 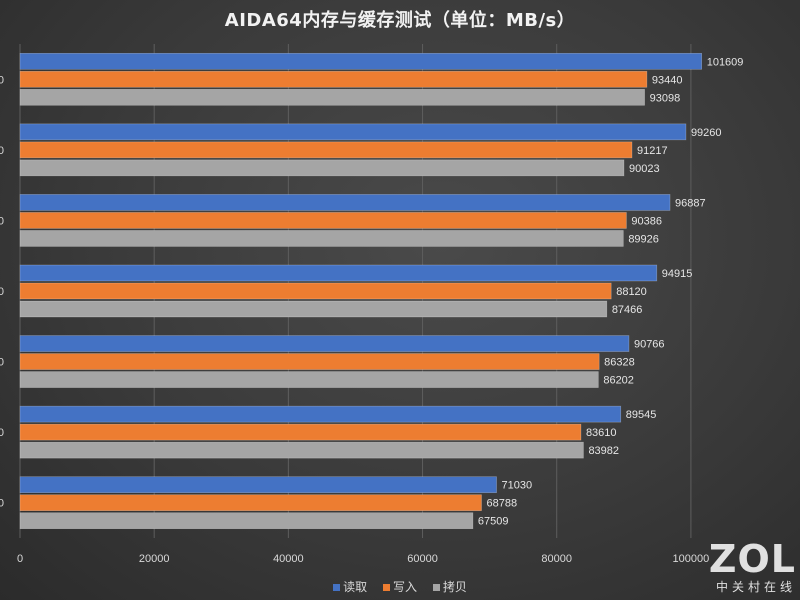 I want to click on data-label-read-1: 99260, so click(x=706, y=133).